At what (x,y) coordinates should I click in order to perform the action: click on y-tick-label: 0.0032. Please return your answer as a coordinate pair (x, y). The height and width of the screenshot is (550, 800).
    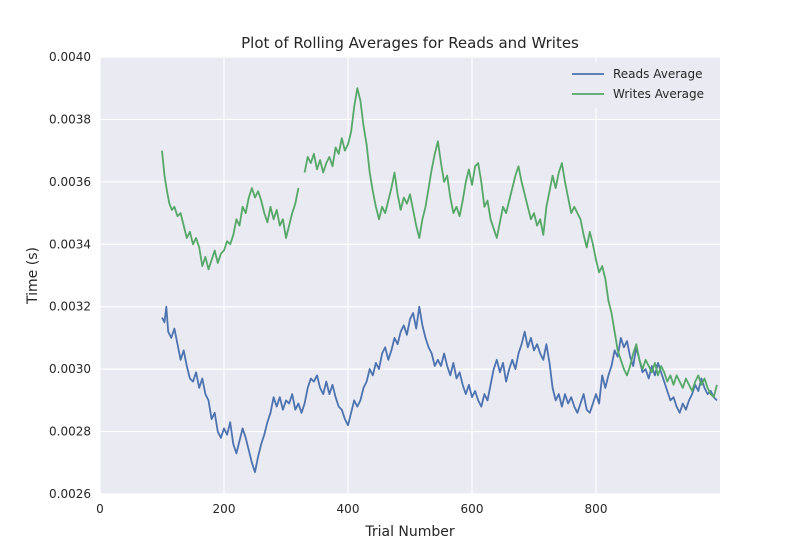
    Looking at the image, I should click on (70, 307).